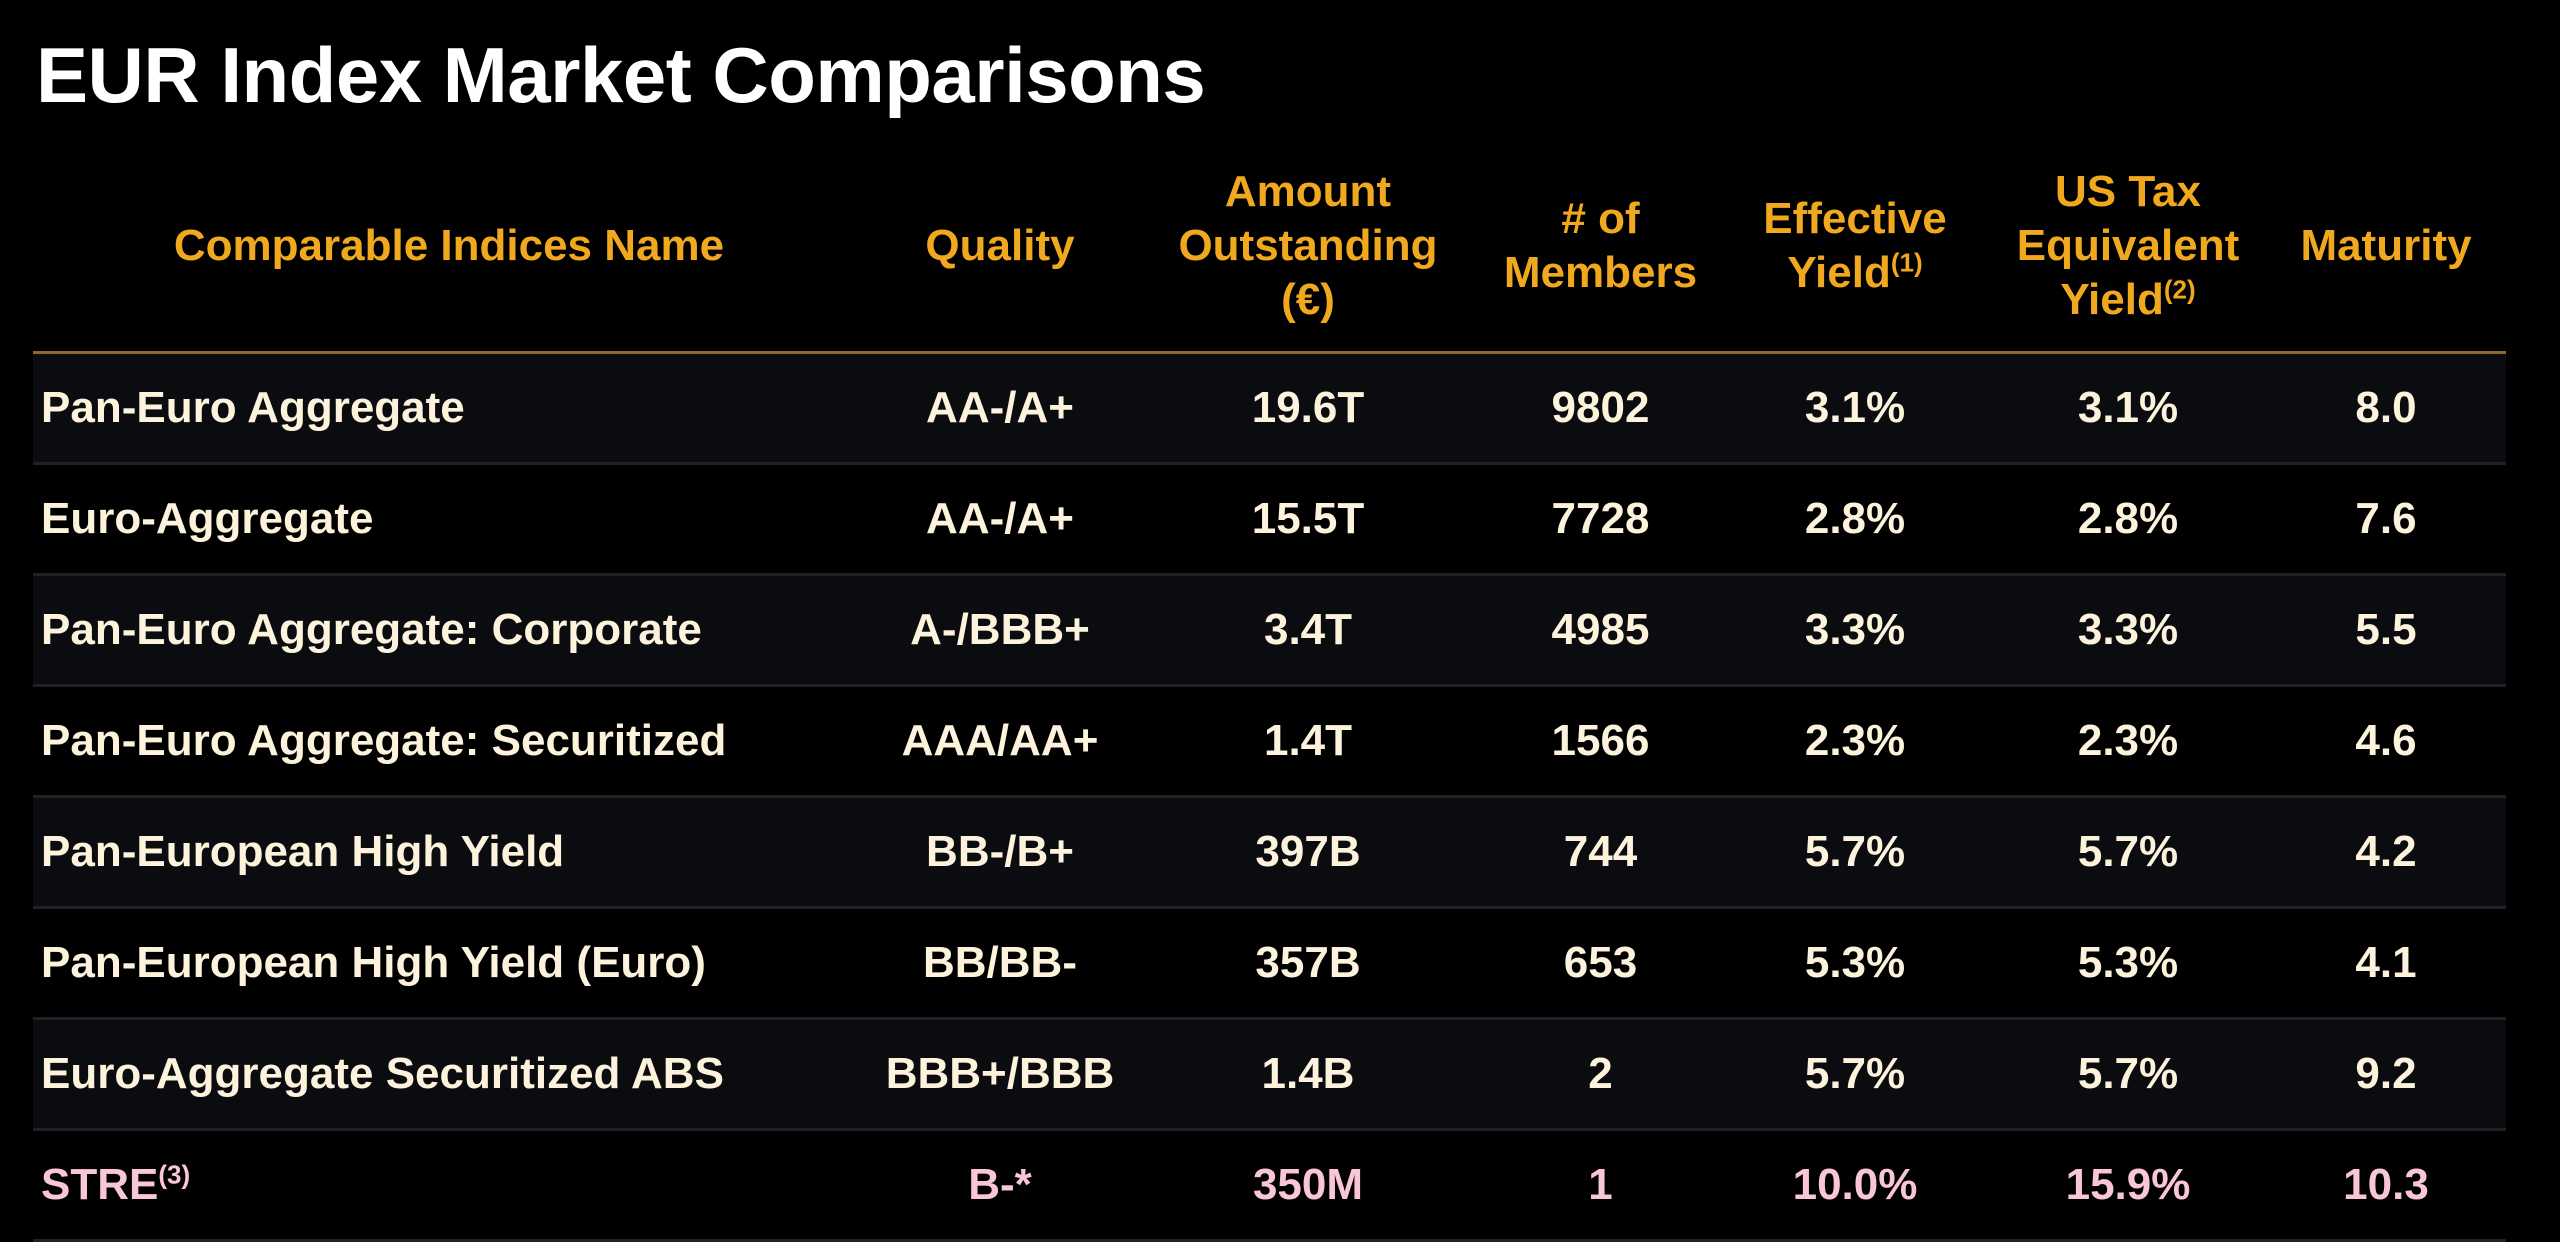  I want to click on cell-members: 2, so click(1600, 1074).